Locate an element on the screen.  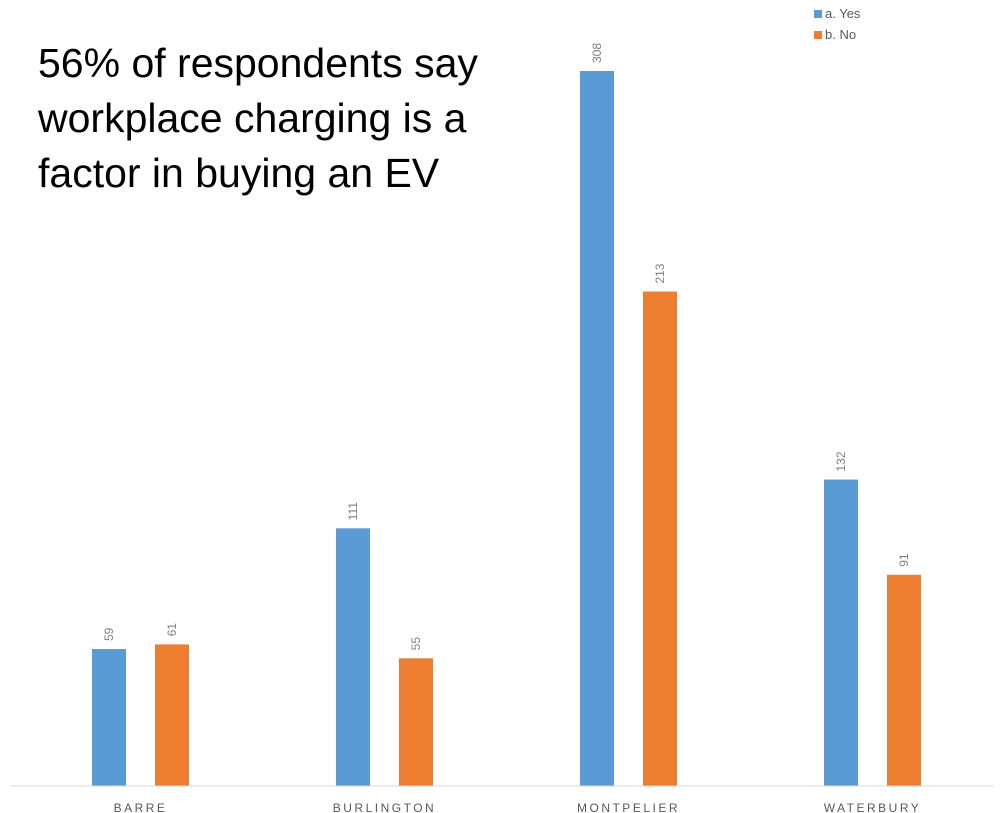
bar-barre-no is located at coordinates (172, 715).